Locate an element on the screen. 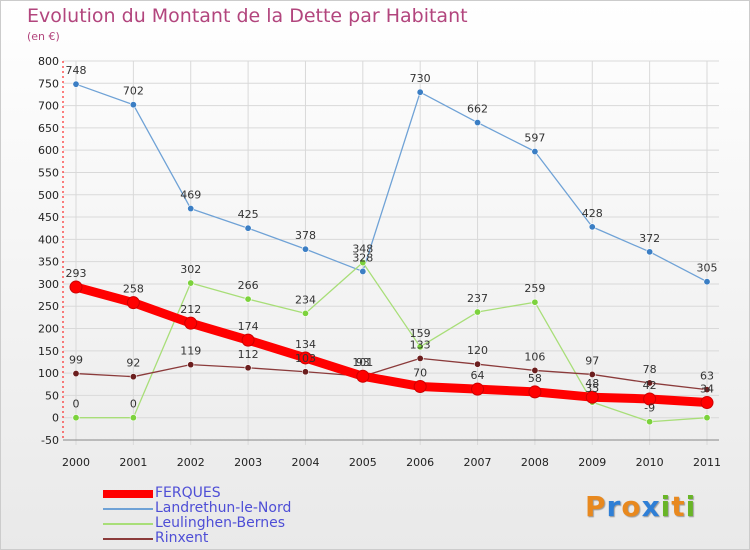 The height and width of the screenshot is (550, 750). y-tick-label: 100 is located at coordinates (48, 373).